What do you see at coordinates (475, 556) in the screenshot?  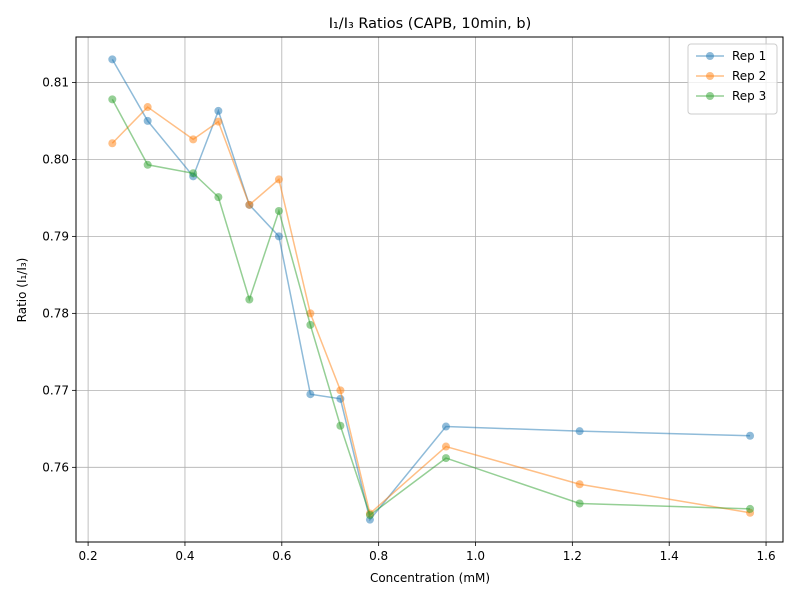 I see `x-tick-label: 1.0` at bounding box center [475, 556].